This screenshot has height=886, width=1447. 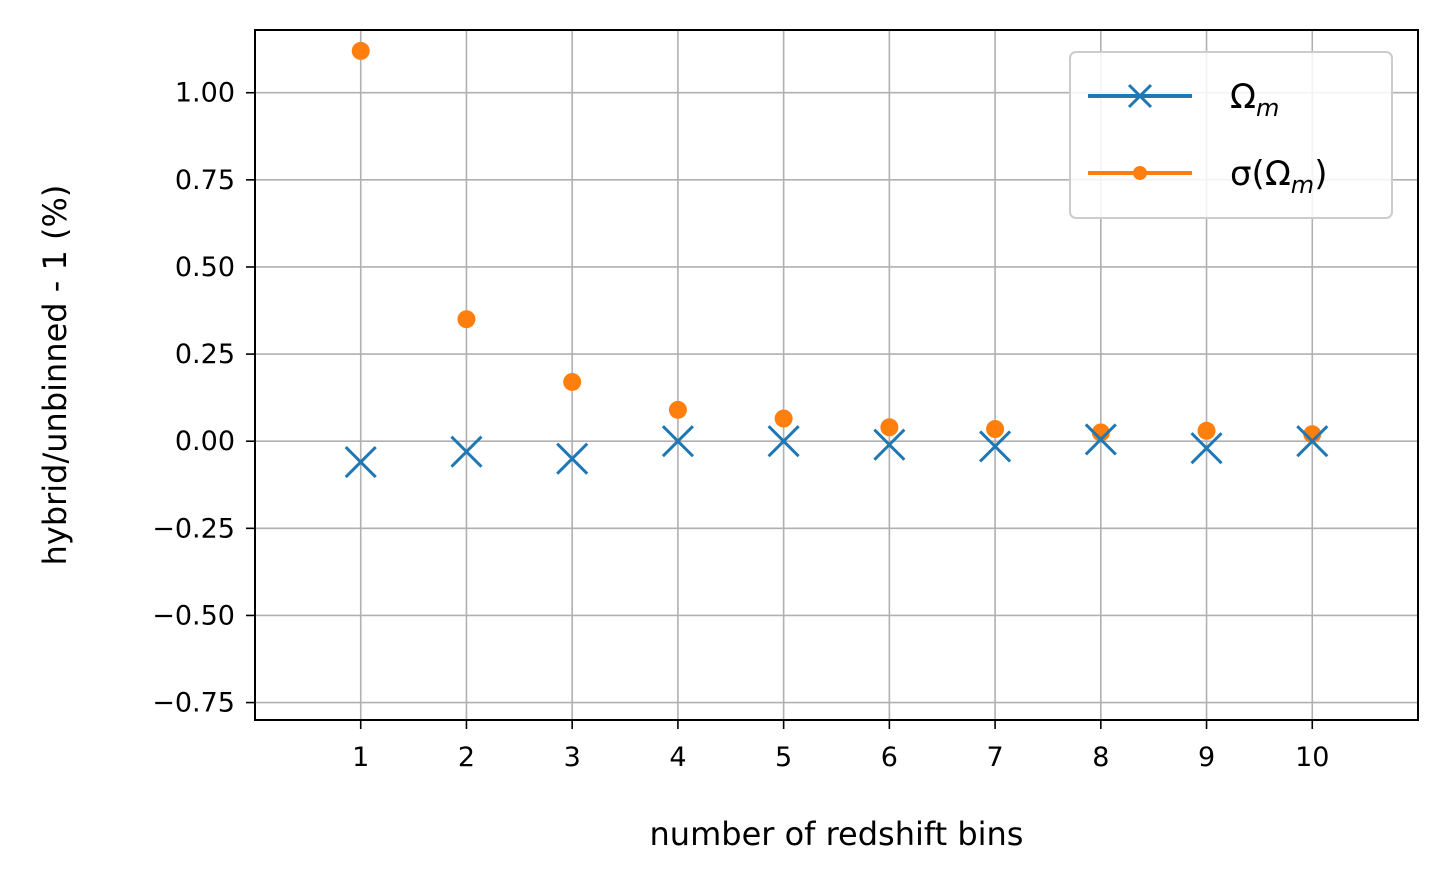 I want to click on x-tick-label: 5, so click(x=783, y=757).